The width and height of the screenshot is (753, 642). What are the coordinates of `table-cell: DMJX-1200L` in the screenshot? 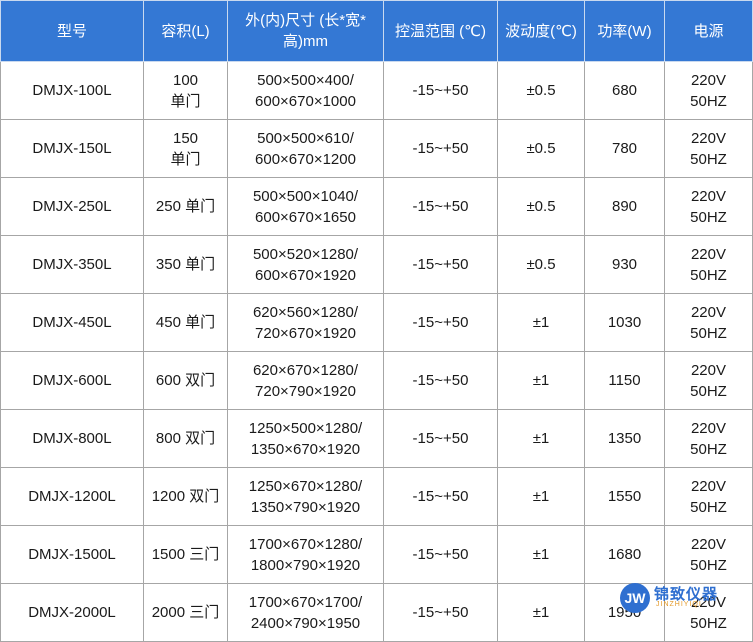 It's located at (72, 496).